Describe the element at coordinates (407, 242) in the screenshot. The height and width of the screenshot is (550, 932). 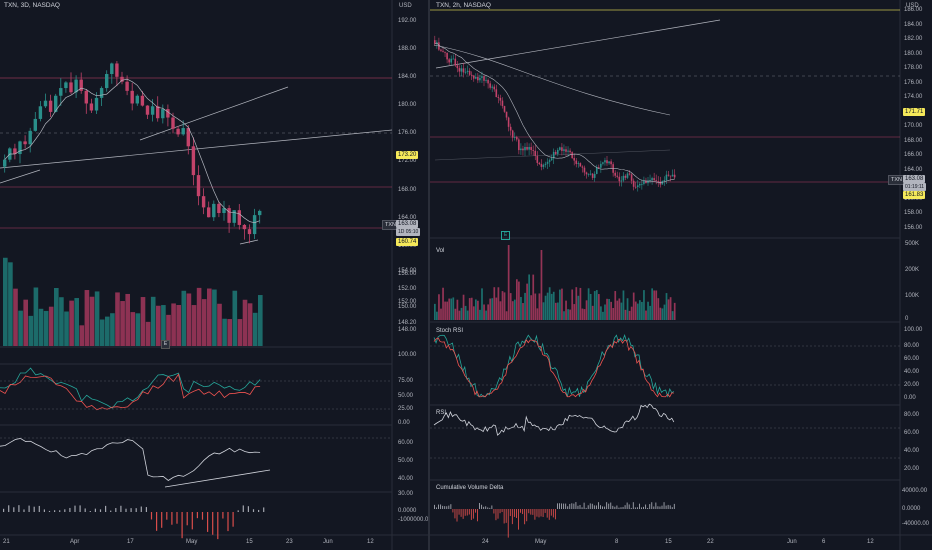
I see `left-level-badge-lower: 160.74` at that location.